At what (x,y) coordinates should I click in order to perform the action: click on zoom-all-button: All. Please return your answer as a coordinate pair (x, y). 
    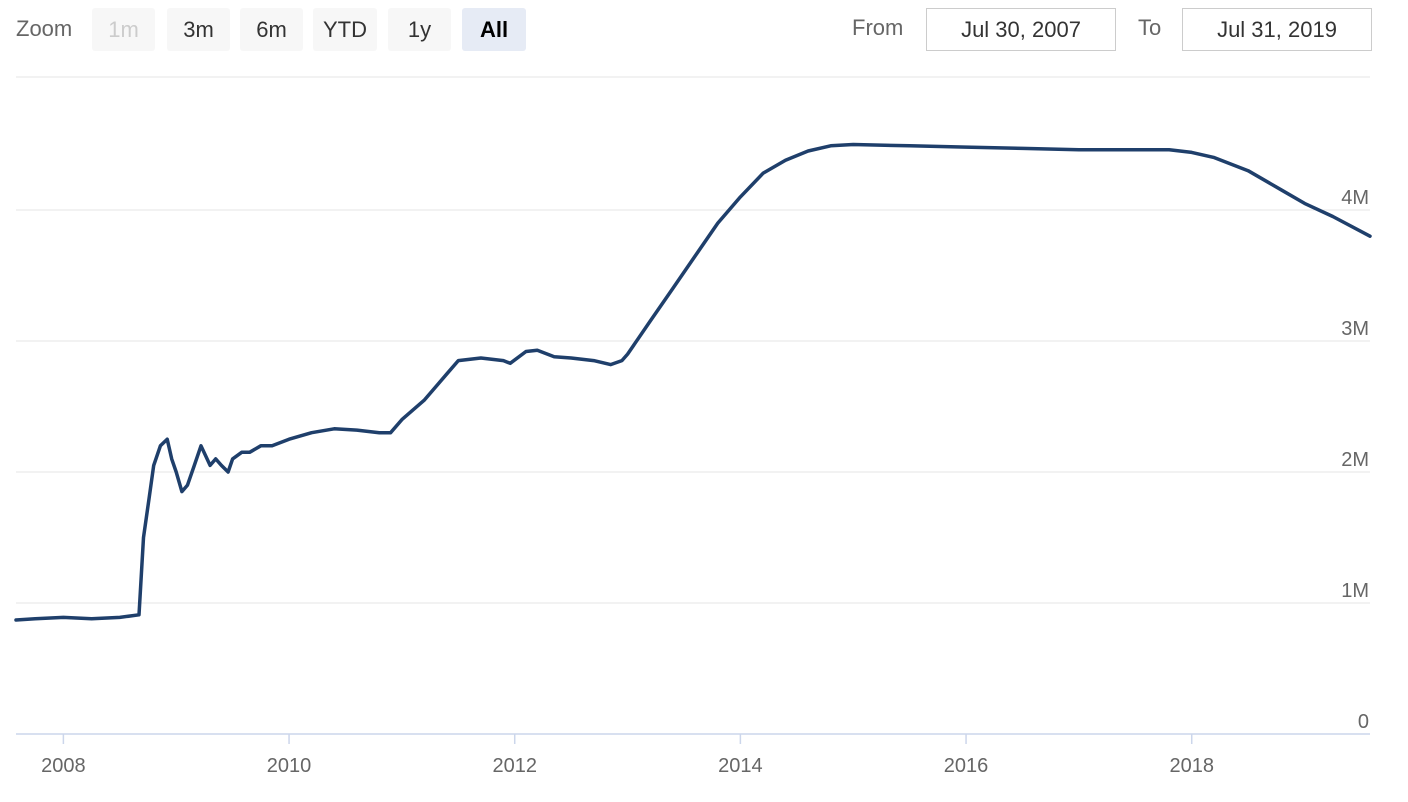
    Looking at the image, I should click on (494, 29).